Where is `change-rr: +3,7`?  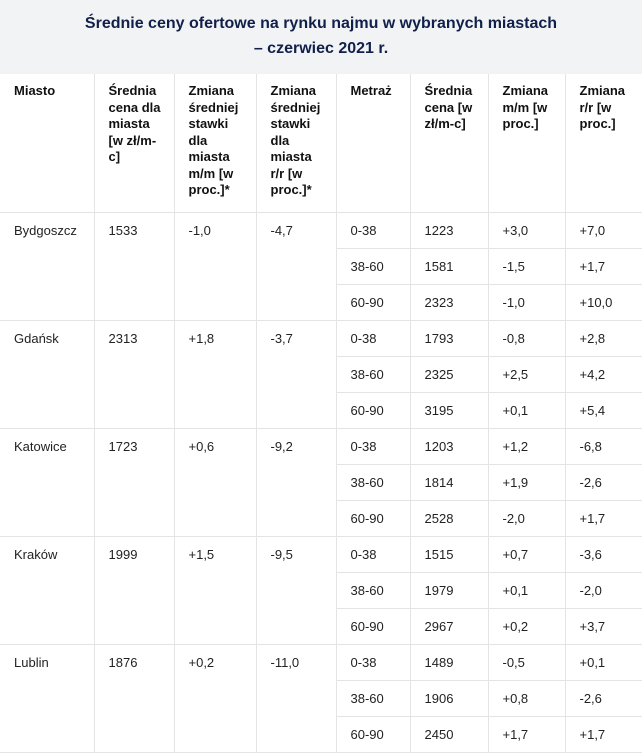 change-rr: +3,7 is located at coordinates (603, 626).